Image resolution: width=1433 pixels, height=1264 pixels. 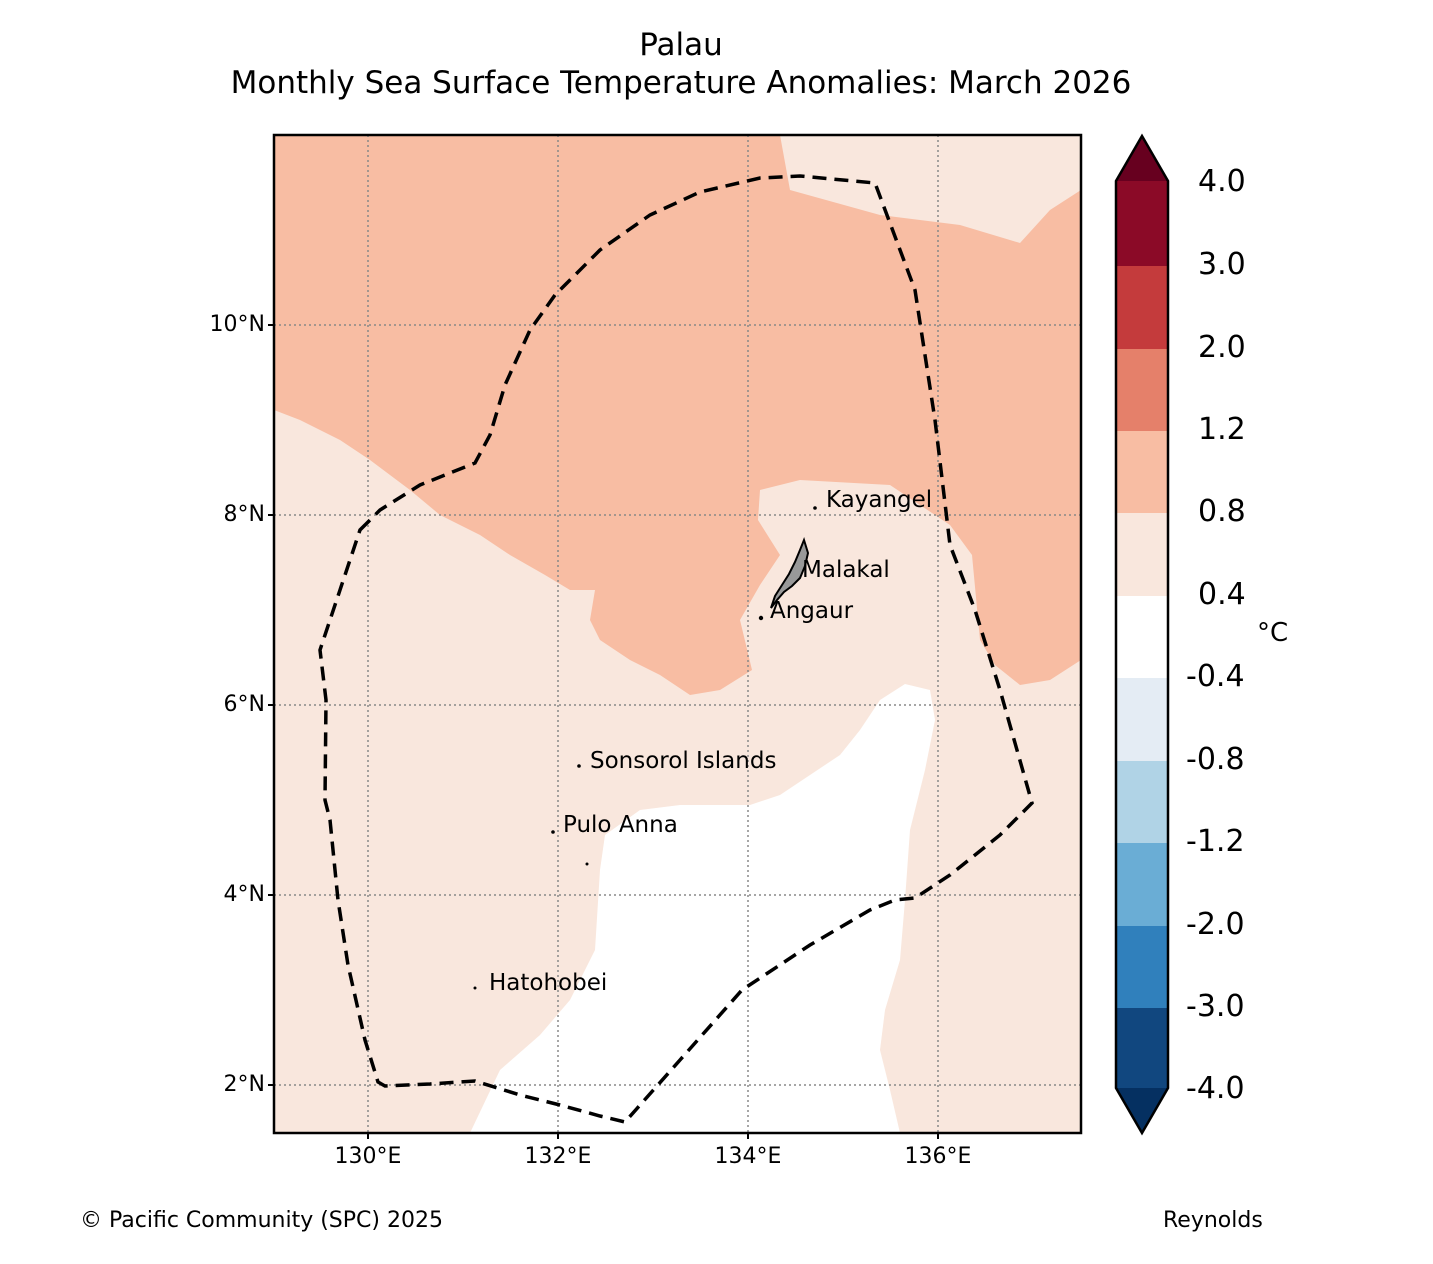 What do you see at coordinates (683, 761) in the screenshot?
I see `place-label-sonsorol: Sonsorol Islands` at bounding box center [683, 761].